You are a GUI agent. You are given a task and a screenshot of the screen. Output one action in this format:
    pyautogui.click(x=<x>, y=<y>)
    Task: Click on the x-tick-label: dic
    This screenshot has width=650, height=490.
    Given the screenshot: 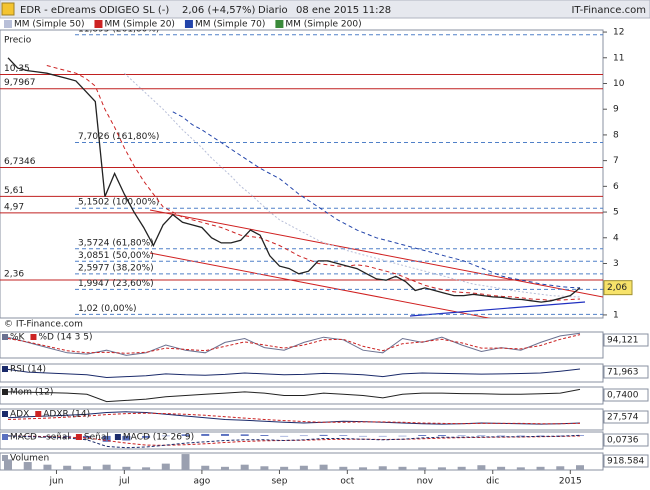 What is the action you would take?
    pyautogui.click(x=492, y=482)
    